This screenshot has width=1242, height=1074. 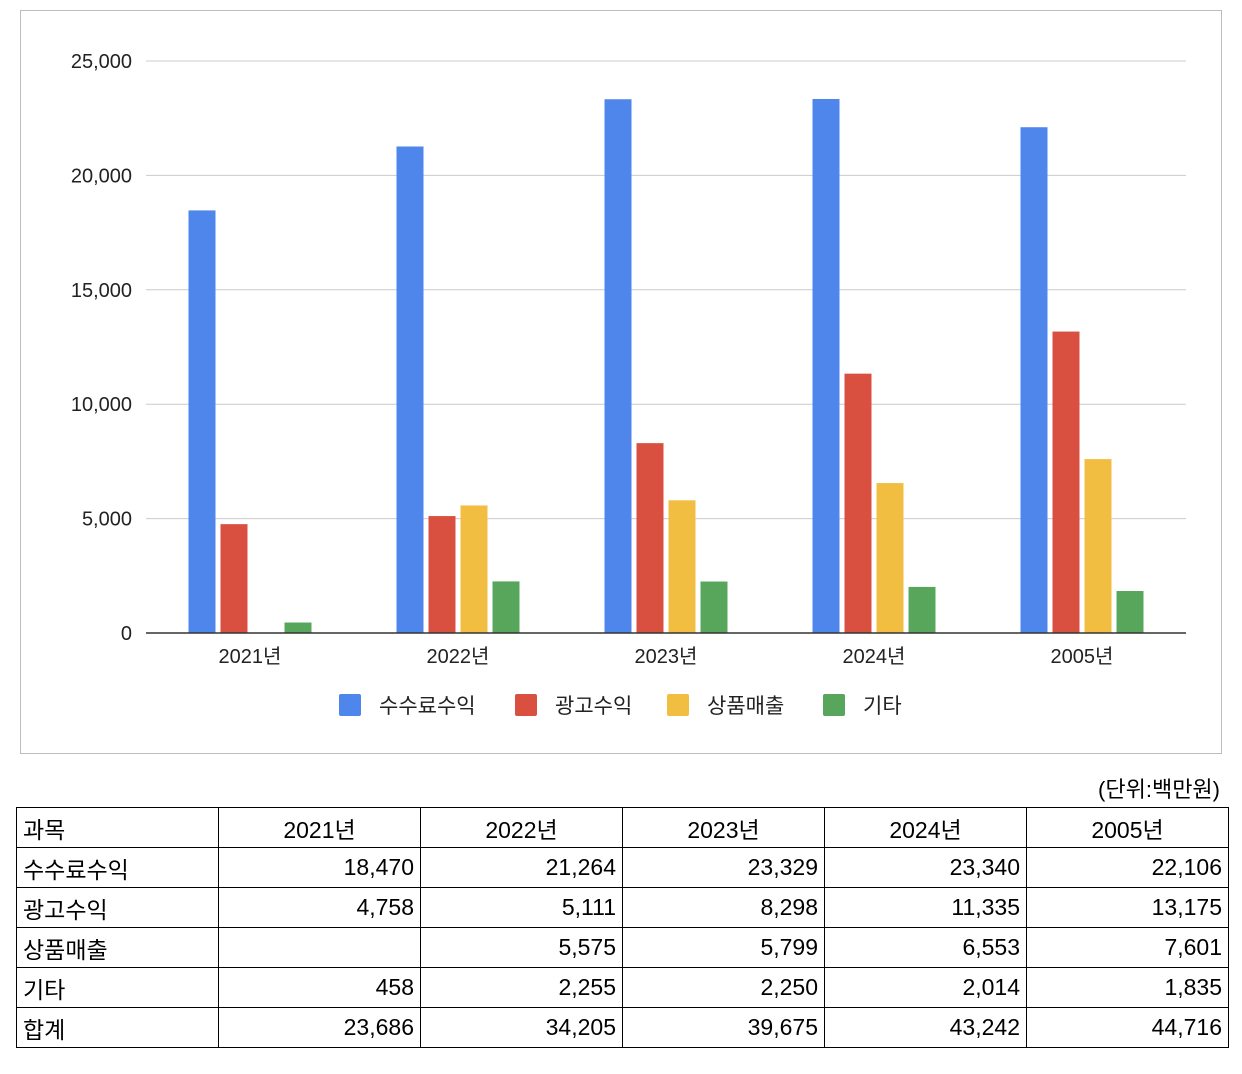 I want to click on table-cell: 18,470, so click(x=319, y=867).